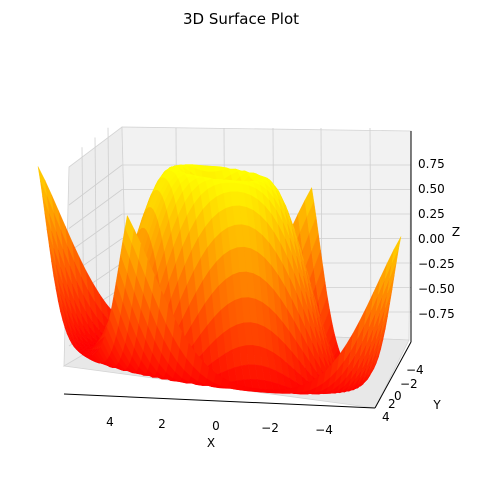 The image size is (482, 504). I want to click on surface-patch, so click(396, 250).